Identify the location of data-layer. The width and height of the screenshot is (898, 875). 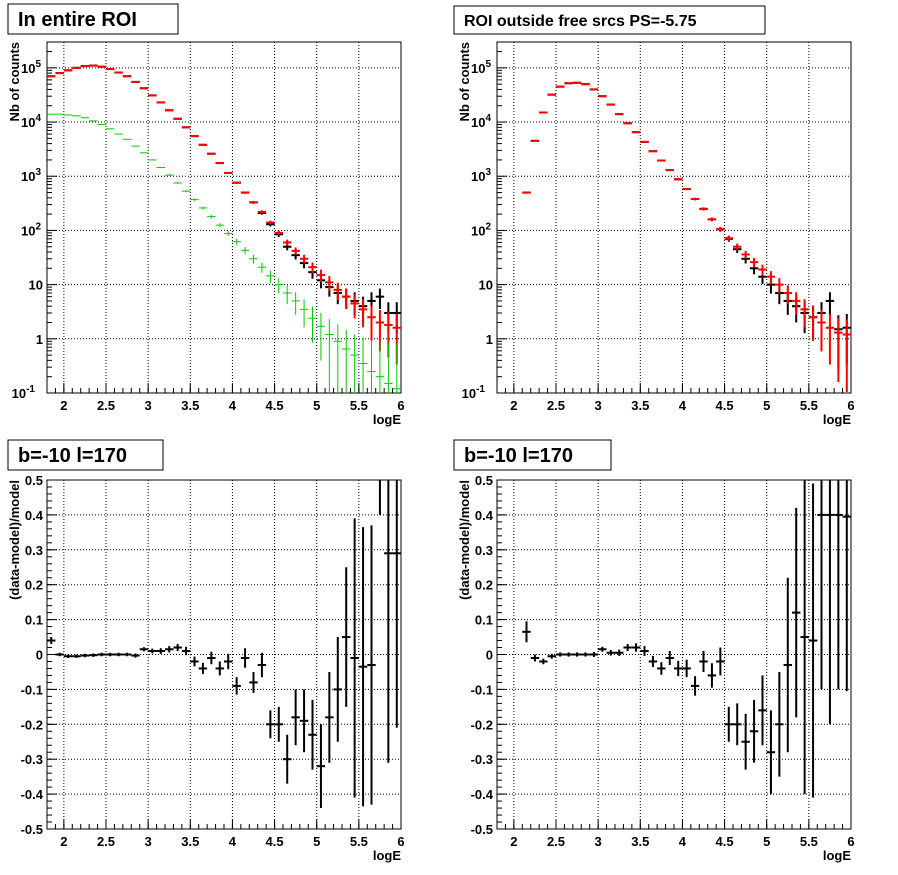
(686, 639).